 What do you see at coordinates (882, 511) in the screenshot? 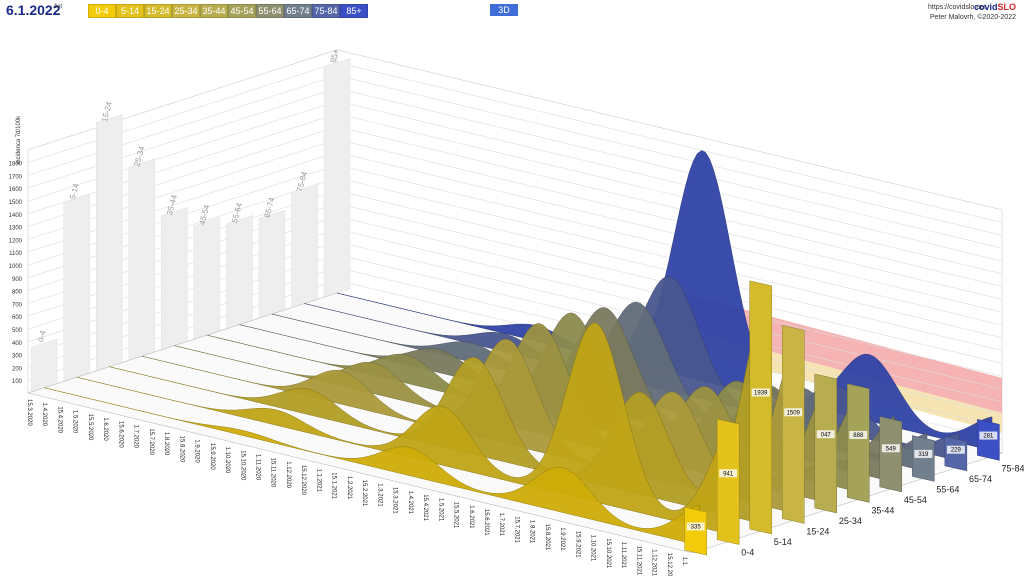
I see `group-label-35-44: 35-44` at bounding box center [882, 511].